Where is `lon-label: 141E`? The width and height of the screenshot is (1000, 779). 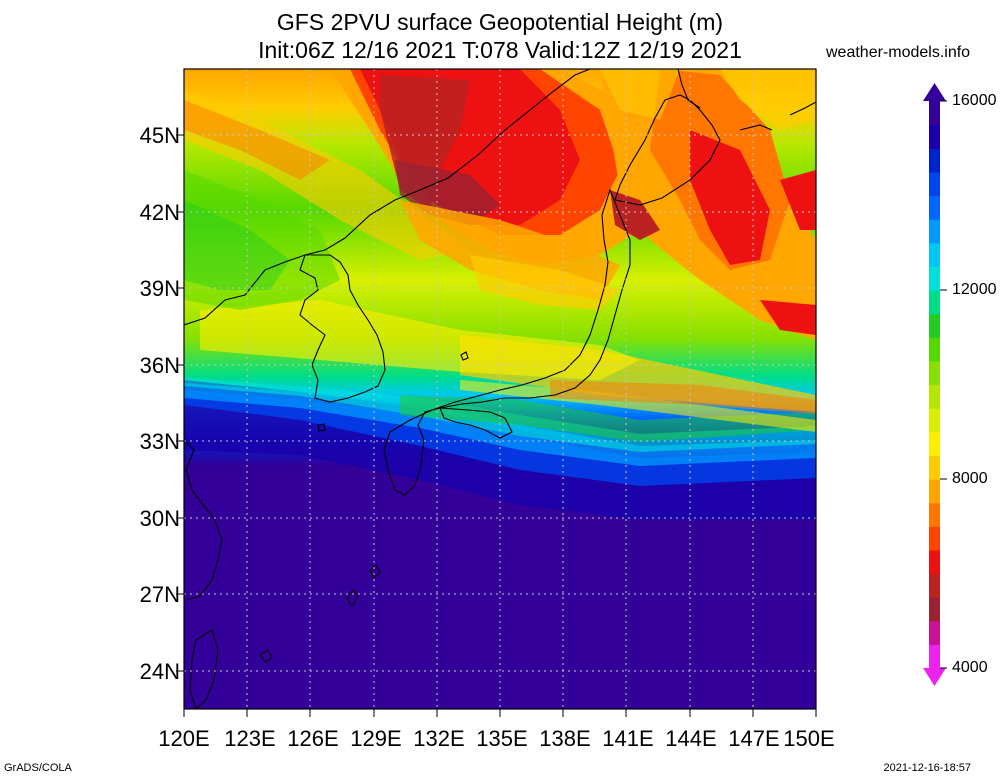
lon-label: 141E is located at coordinates (628, 738).